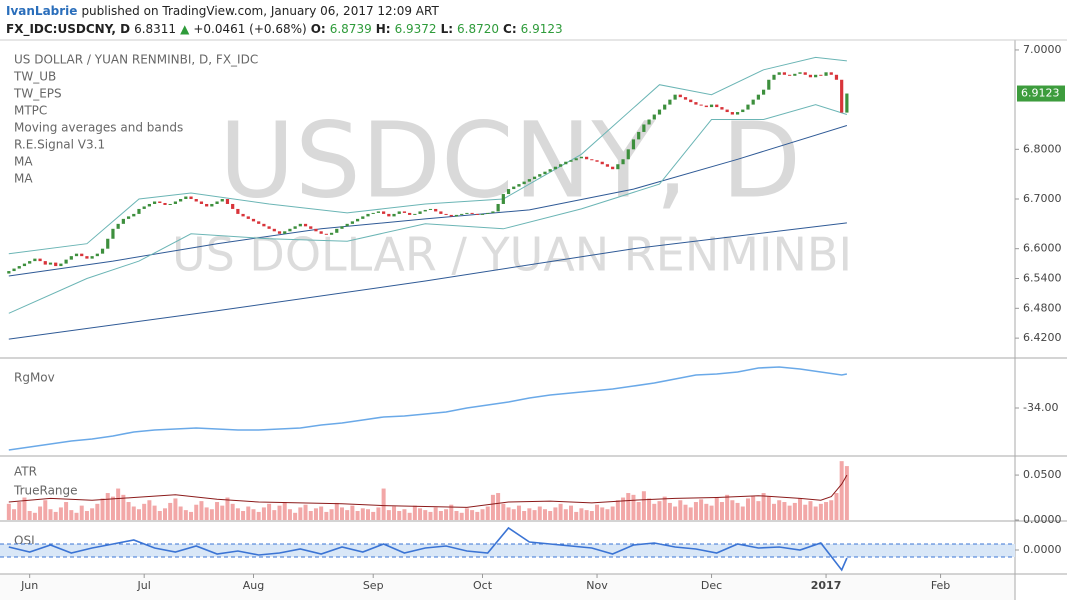  What do you see at coordinates (42, 11) in the screenshot?
I see `author: IvanLabrie` at bounding box center [42, 11].